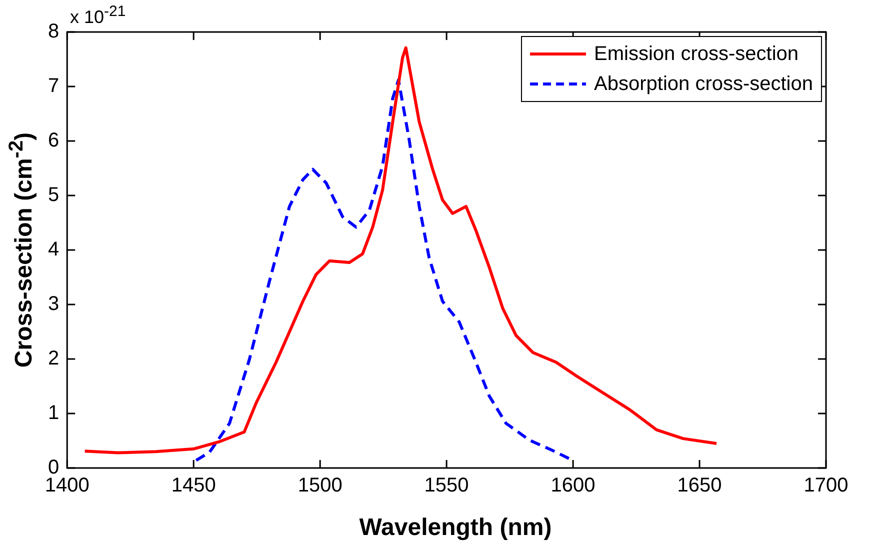  Describe the element at coordinates (455, 528) in the screenshot. I see `x-axis-title: Wavelength (nm)` at that location.